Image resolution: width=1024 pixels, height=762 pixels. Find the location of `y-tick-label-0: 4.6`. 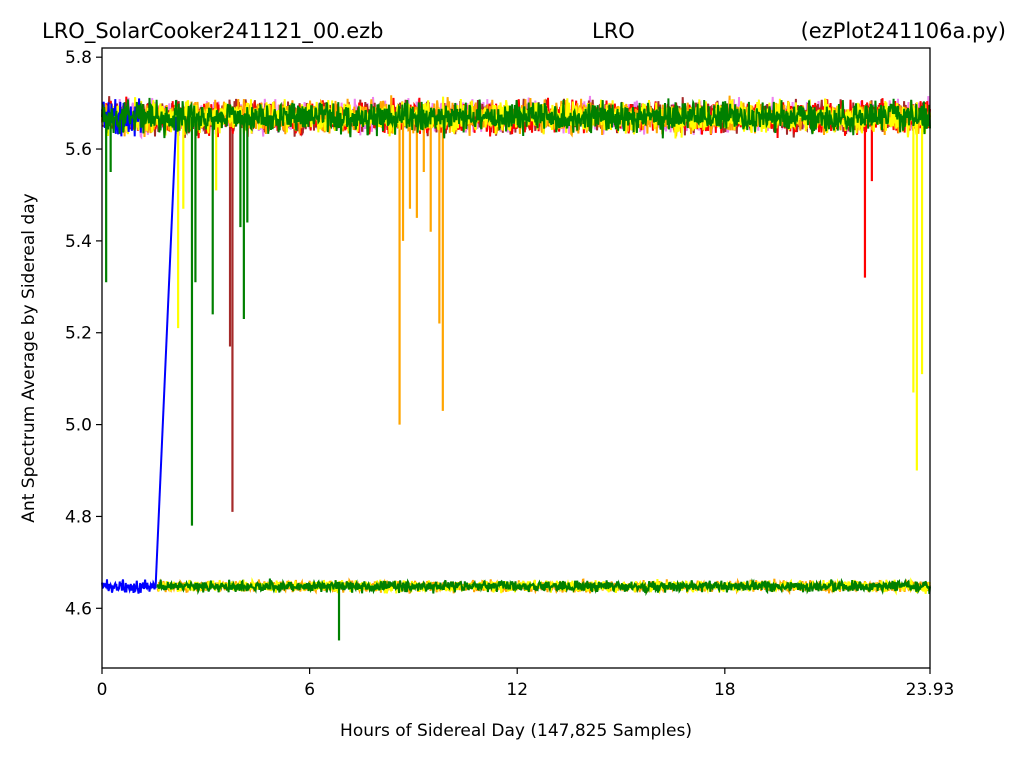

y-tick-label-0: 4.6 is located at coordinates (78, 609).